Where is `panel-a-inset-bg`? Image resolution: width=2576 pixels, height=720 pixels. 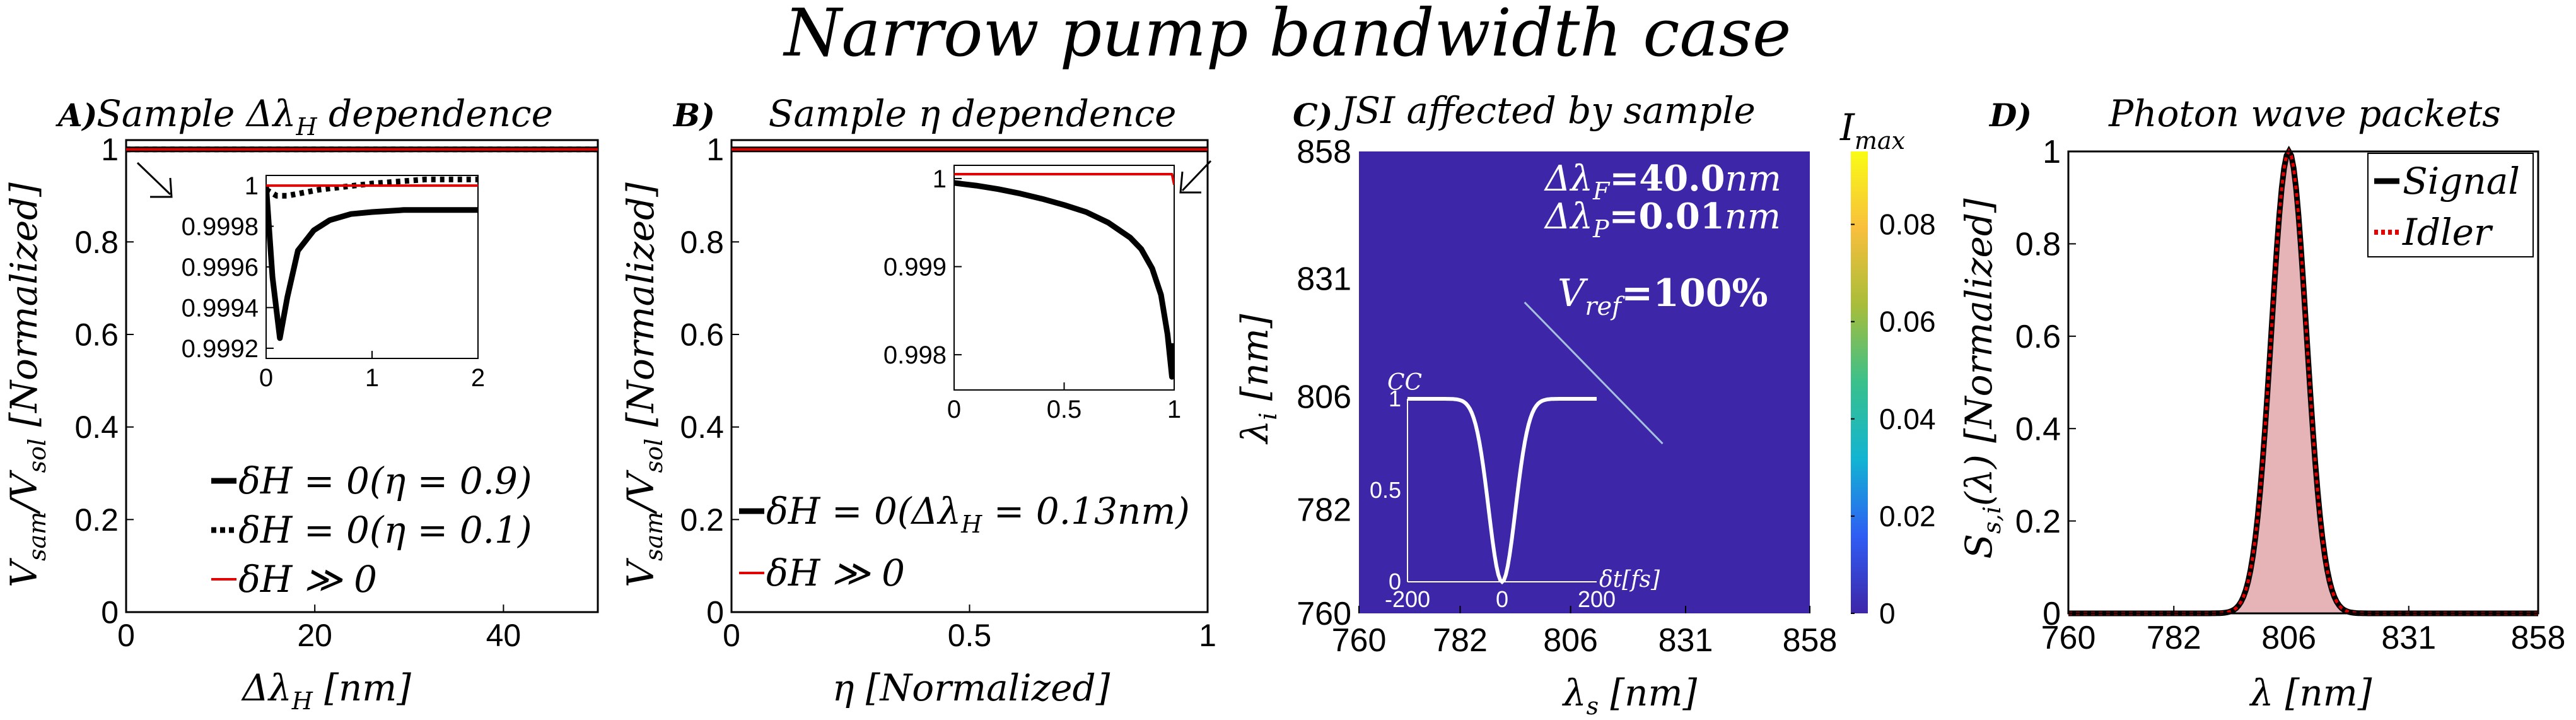 panel-a-inset-bg is located at coordinates (372, 266).